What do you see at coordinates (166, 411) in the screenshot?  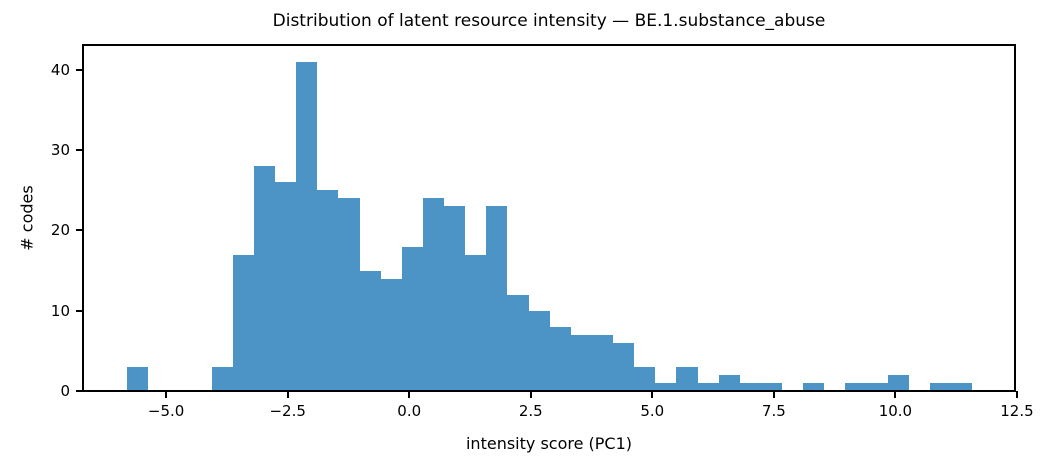 I see `x-tick-label: −5.0` at bounding box center [166, 411].